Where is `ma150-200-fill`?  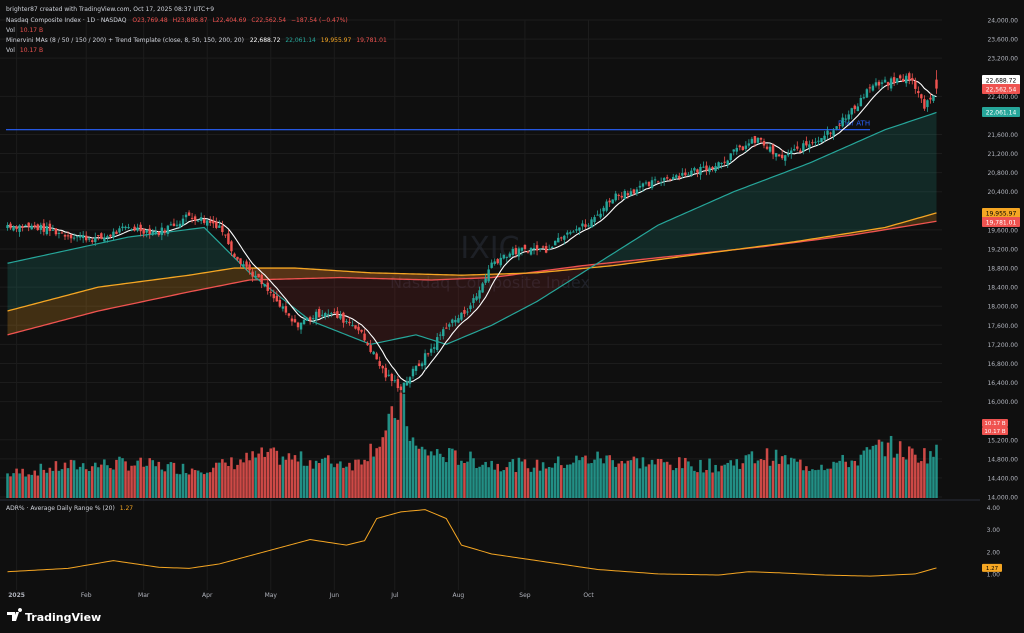
ma150-200-fill is located at coordinates (266, 301).